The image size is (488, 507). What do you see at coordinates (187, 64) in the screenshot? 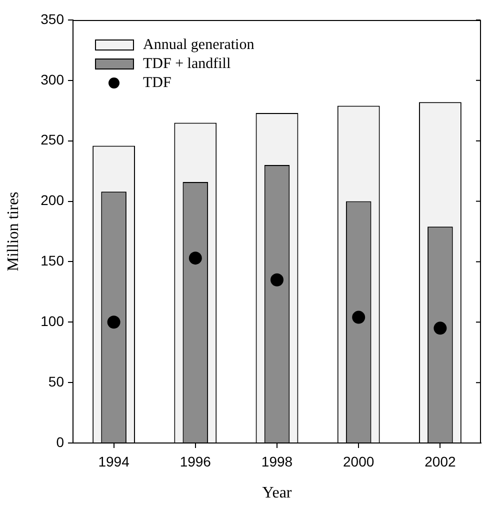
I see `legend-label: TDF + landfill` at bounding box center [187, 64].